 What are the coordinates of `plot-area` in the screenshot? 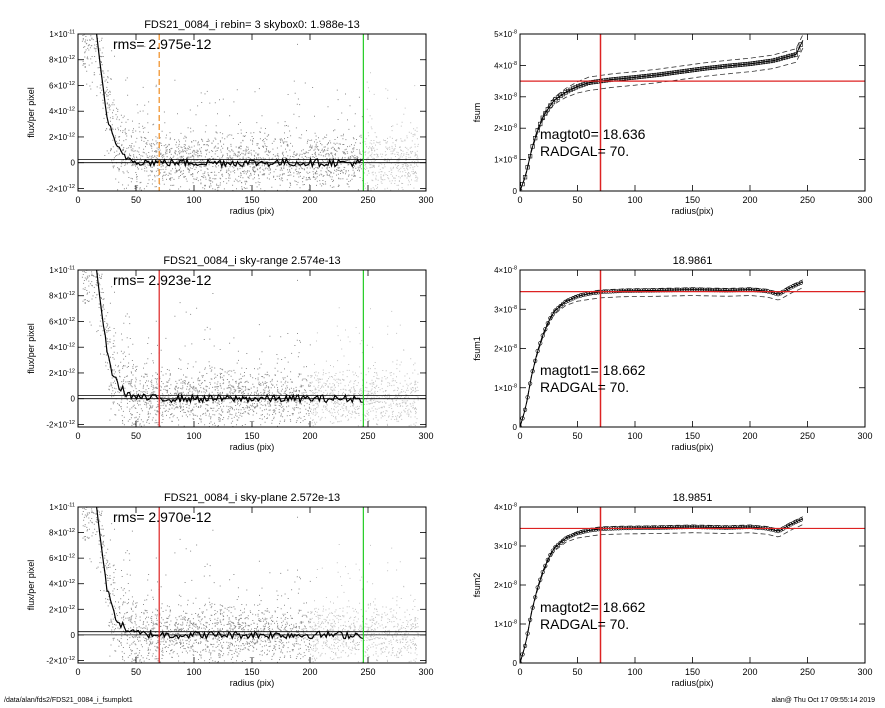 It's located at (692, 585).